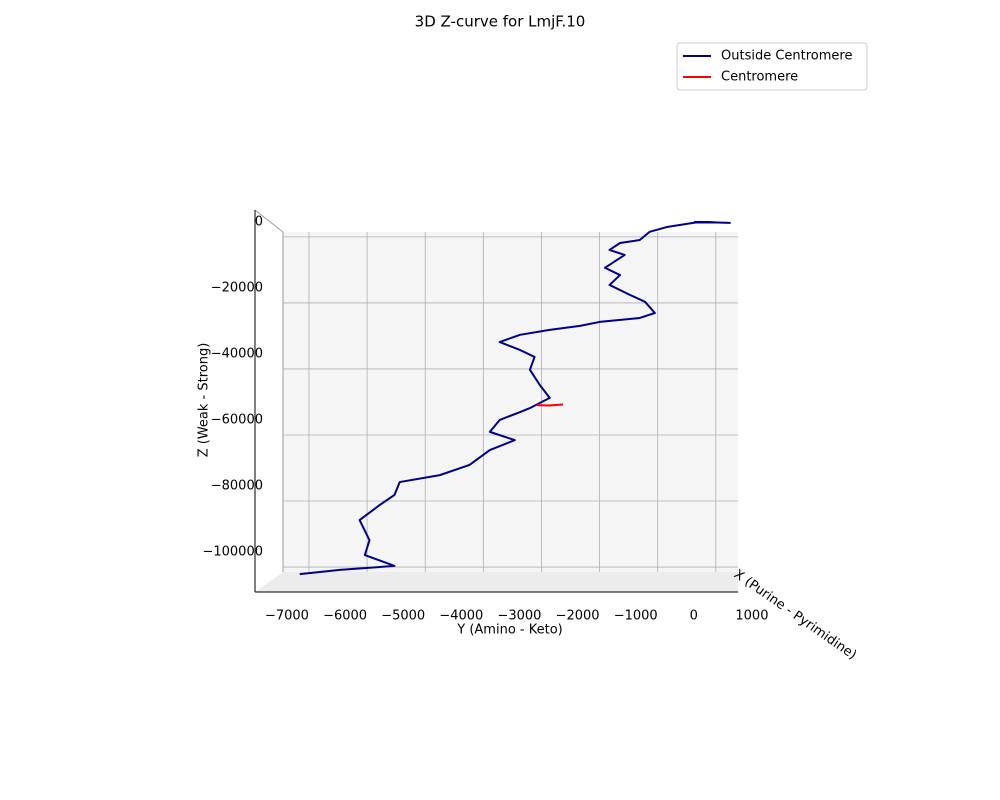  What do you see at coordinates (345, 616) in the screenshot?
I see `x-tick-label: −6000` at bounding box center [345, 616].